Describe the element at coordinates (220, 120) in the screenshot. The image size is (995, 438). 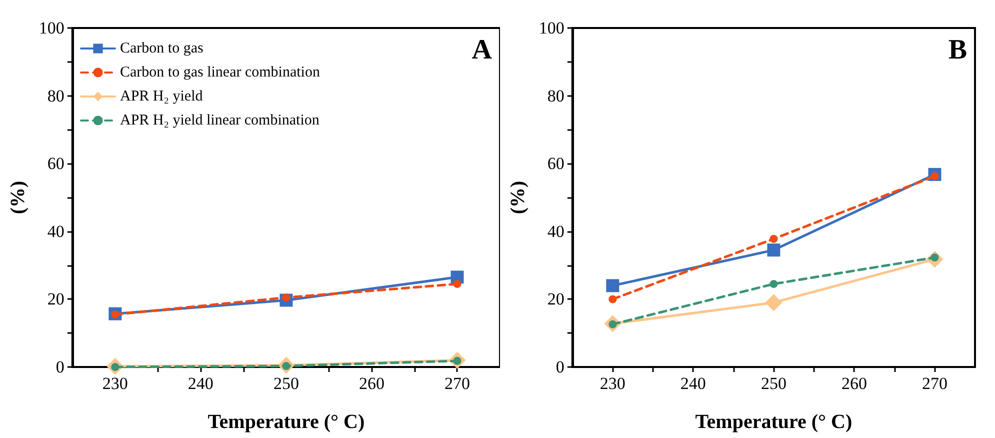
I see `legend-label: APR H₂ yield linear combination` at that location.